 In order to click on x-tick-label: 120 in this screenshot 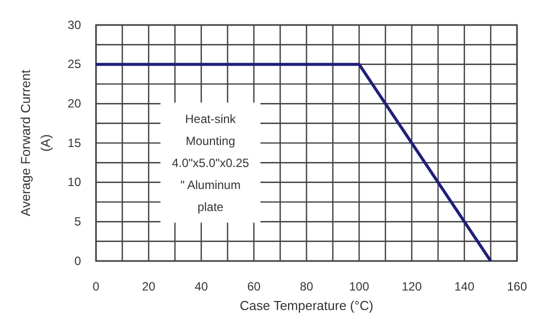, I will do `click(412, 287)`.